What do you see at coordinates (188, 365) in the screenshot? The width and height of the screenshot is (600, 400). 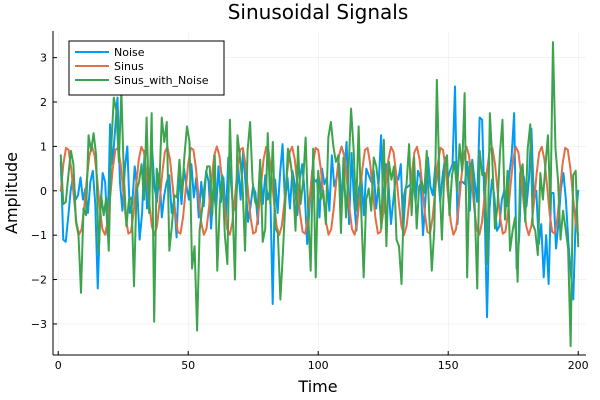 I see `x-tick-label: 50` at bounding box center [188, 365].